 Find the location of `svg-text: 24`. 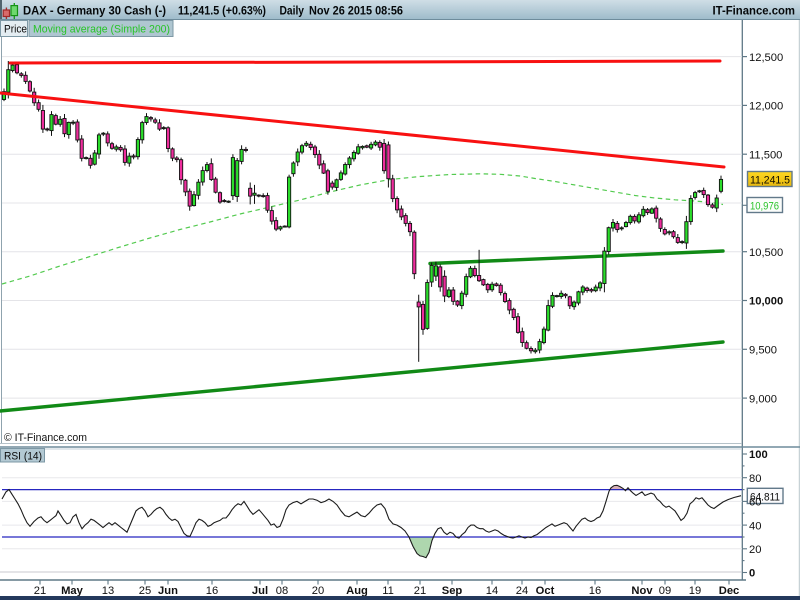

svg-text: 24 is located at coordinates (522, 591).